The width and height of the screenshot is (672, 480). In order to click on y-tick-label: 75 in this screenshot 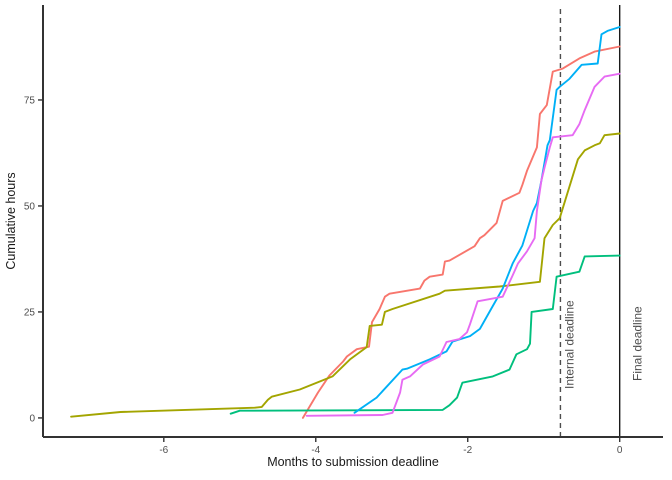, I will do `click(30, 100)`.